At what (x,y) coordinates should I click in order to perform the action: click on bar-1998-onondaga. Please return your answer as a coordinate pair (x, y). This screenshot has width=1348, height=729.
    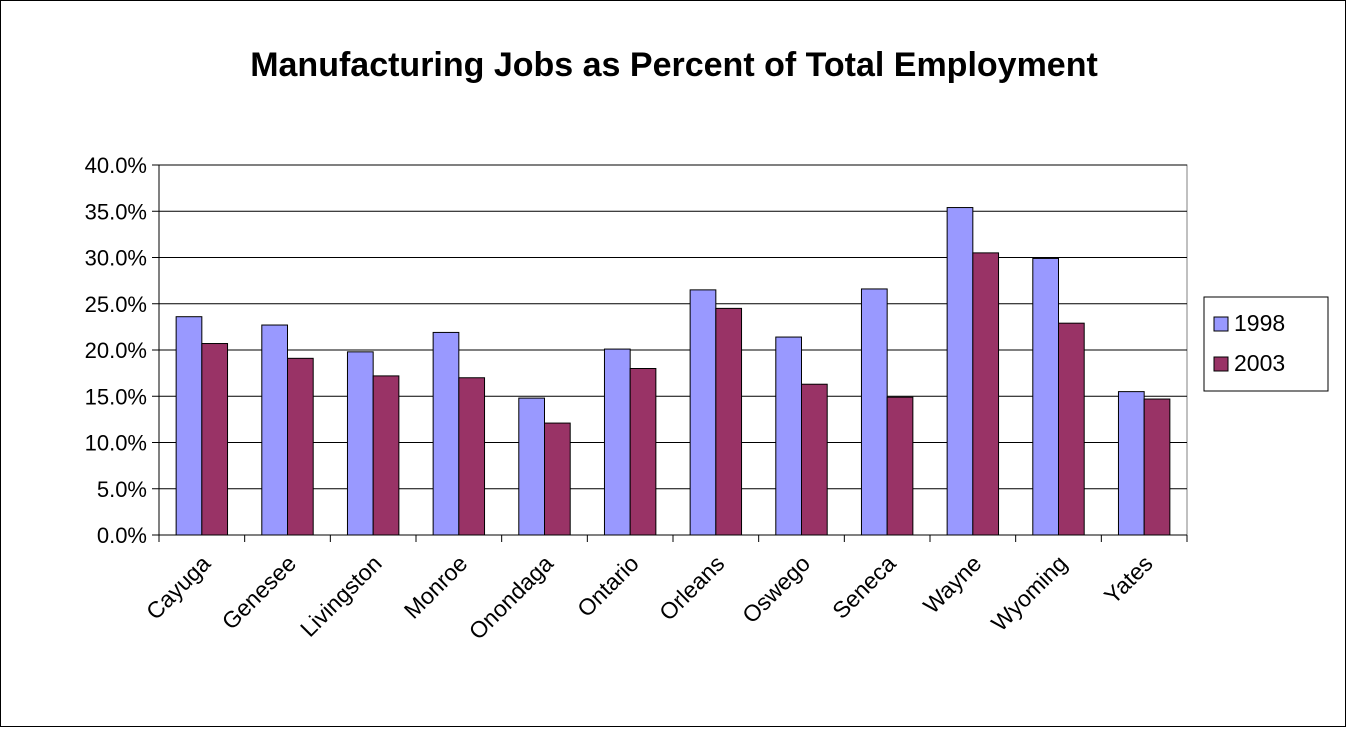
    Looking at the image, I should click on (531, 466).